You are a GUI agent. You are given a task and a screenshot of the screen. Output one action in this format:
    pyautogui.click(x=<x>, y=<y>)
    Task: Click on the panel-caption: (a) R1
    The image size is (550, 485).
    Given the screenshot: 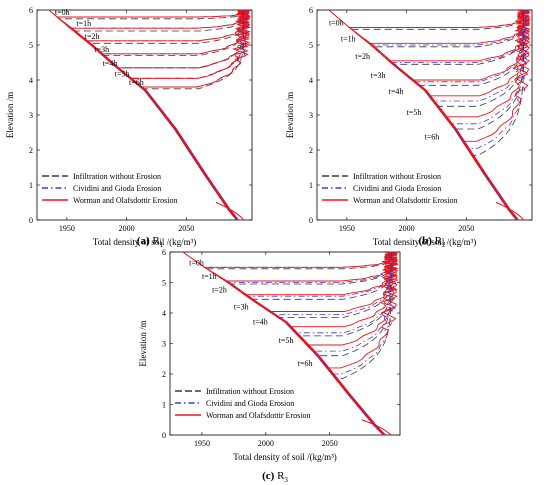 What is the action you would take?
    pyautogui.click(x=150, y=242)
    